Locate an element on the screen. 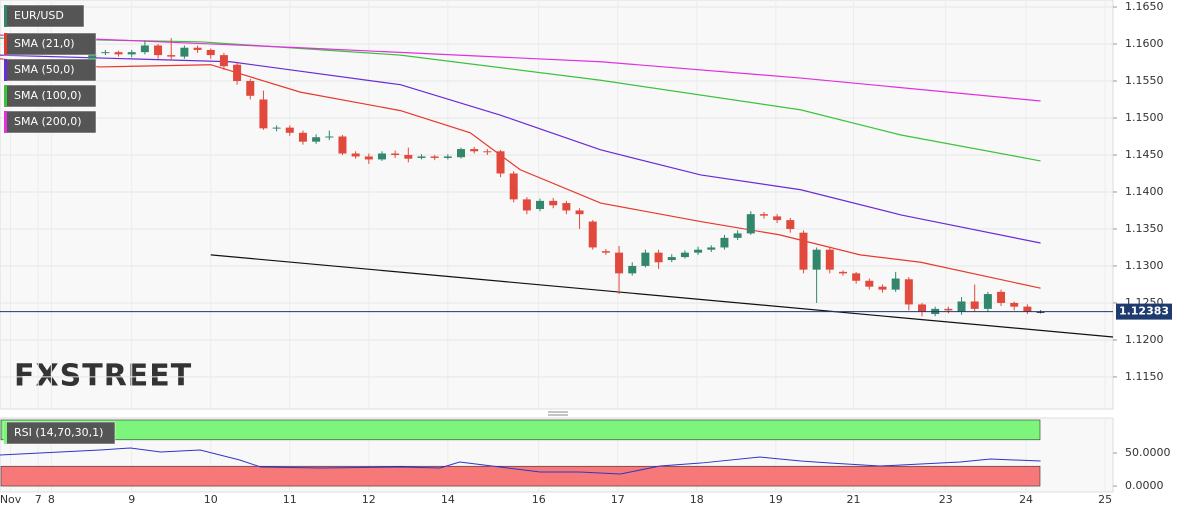  legend-item: SMA (50,0) is located at coordinates (50, 70).